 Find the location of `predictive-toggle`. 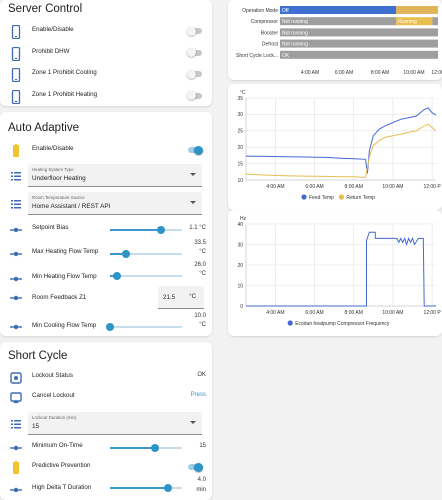

predictive-toggle is located at coordinates (195, 467).